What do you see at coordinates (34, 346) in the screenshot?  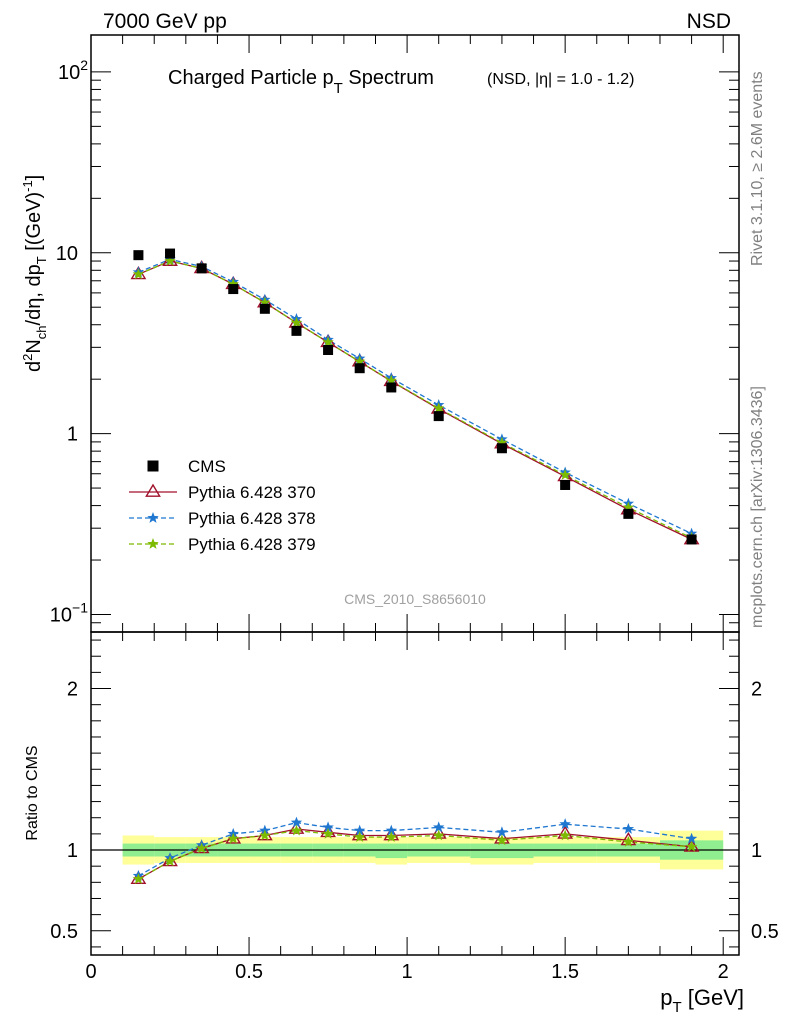 I see `ylabel-N: N` at bounding box center [34, 346].